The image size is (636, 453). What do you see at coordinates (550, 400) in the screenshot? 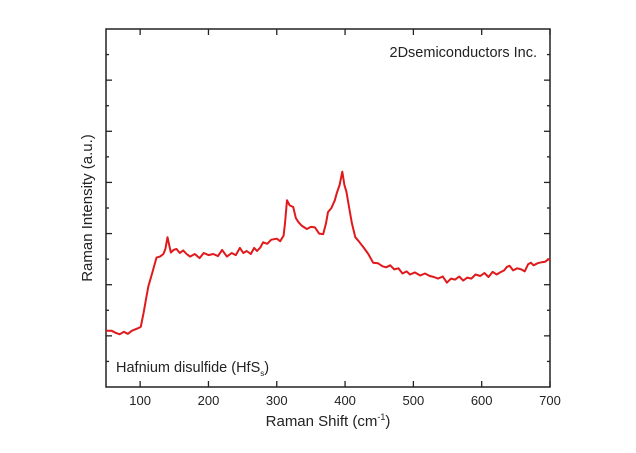
I see `x-tick-label: 700` at bounding box center [550, 400].